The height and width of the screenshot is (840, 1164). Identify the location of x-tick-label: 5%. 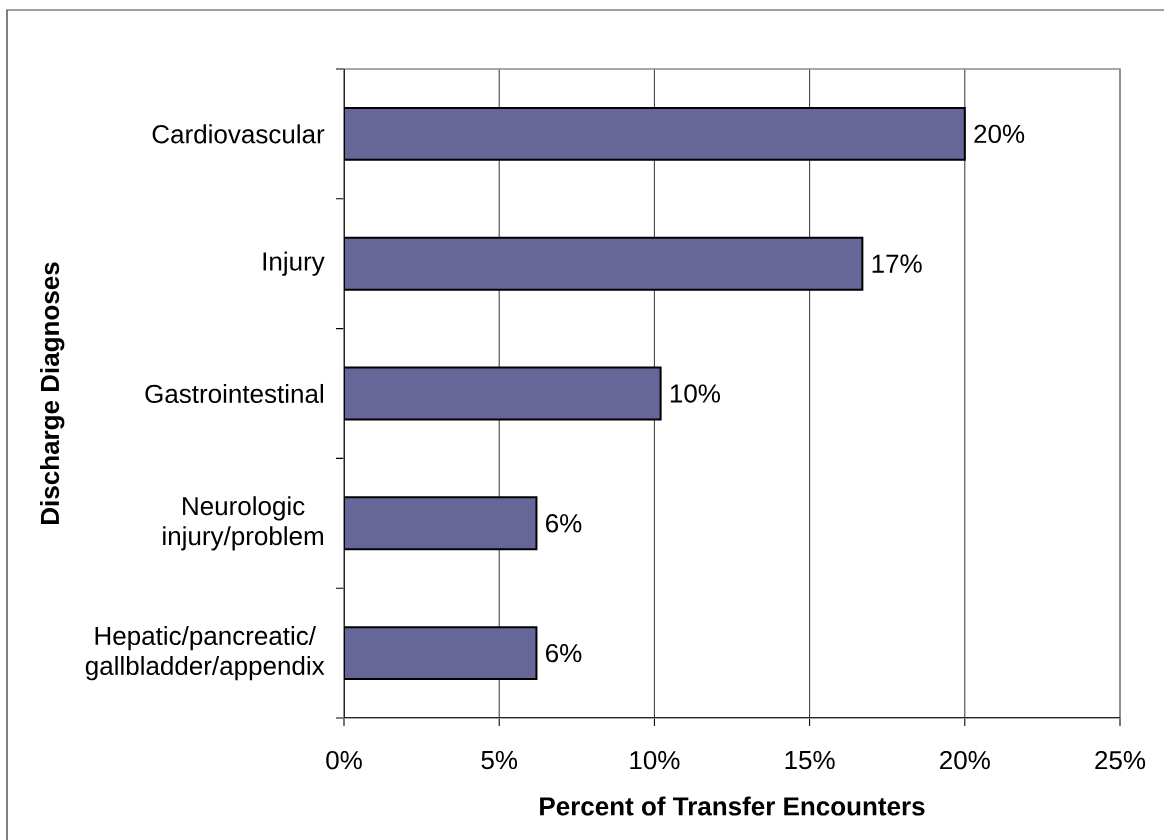
(499, 760).